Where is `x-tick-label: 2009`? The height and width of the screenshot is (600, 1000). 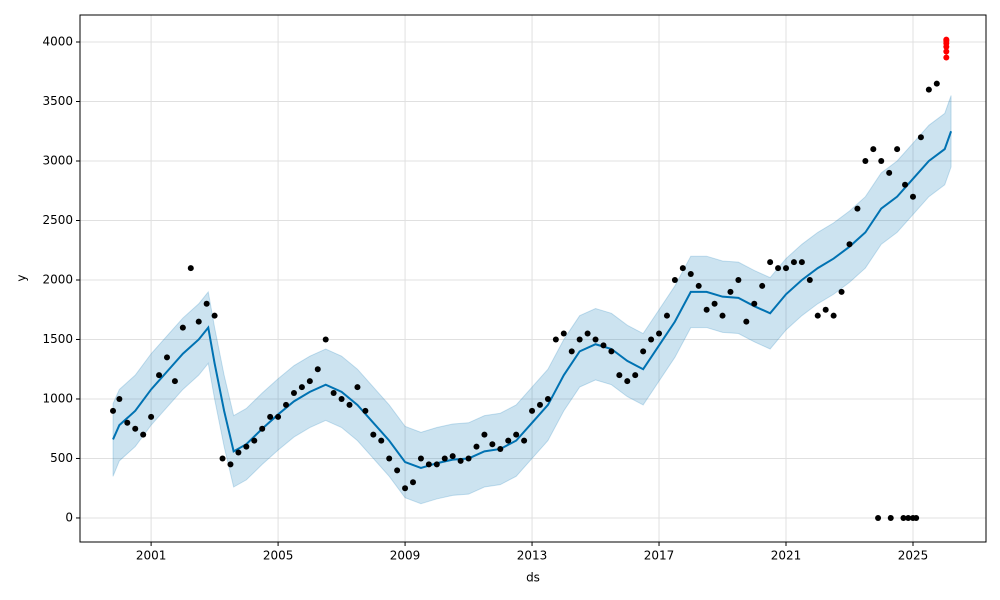 x-tick-label: 2009 is located at coordinates (405, 556).